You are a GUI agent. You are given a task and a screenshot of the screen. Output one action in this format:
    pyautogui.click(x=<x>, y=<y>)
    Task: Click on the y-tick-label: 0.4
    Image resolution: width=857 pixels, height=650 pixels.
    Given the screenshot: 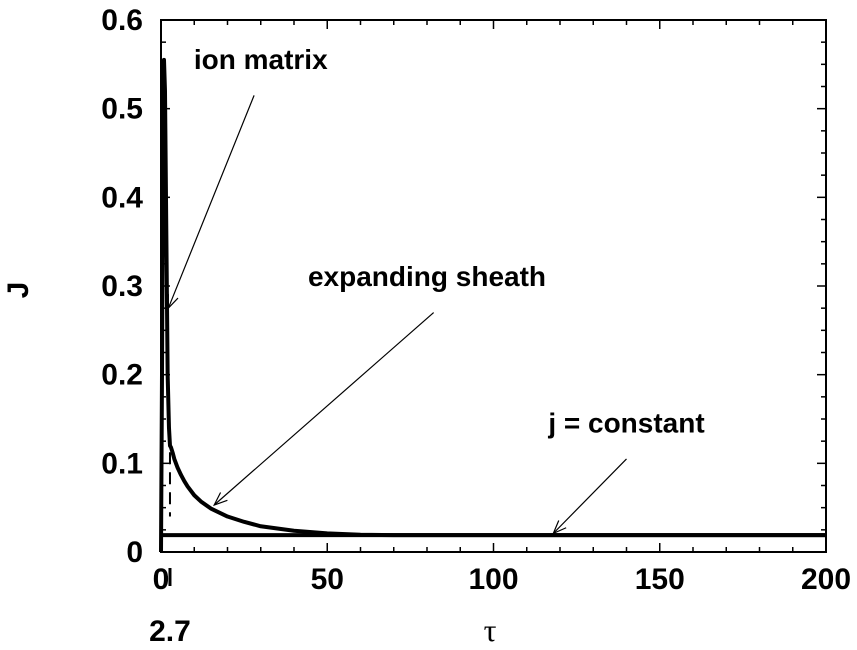 What is the action you would take?
    pyautogui.click(x=122, y=197)
    